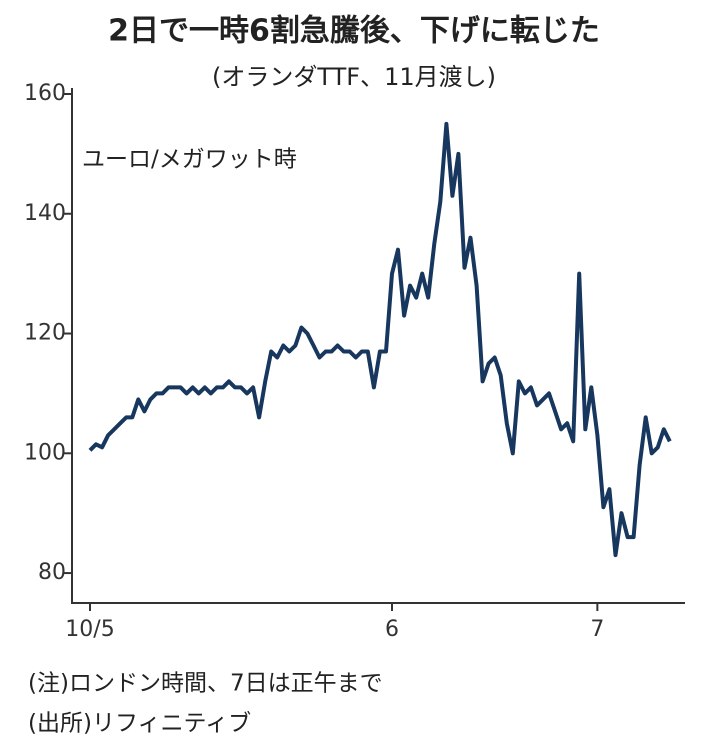 This screenshot has height=756, width=708. What do you see at coordinates (52, 572) in the screenshot?
I see `y-tick-label: 80` at bounding box center [52, 572].